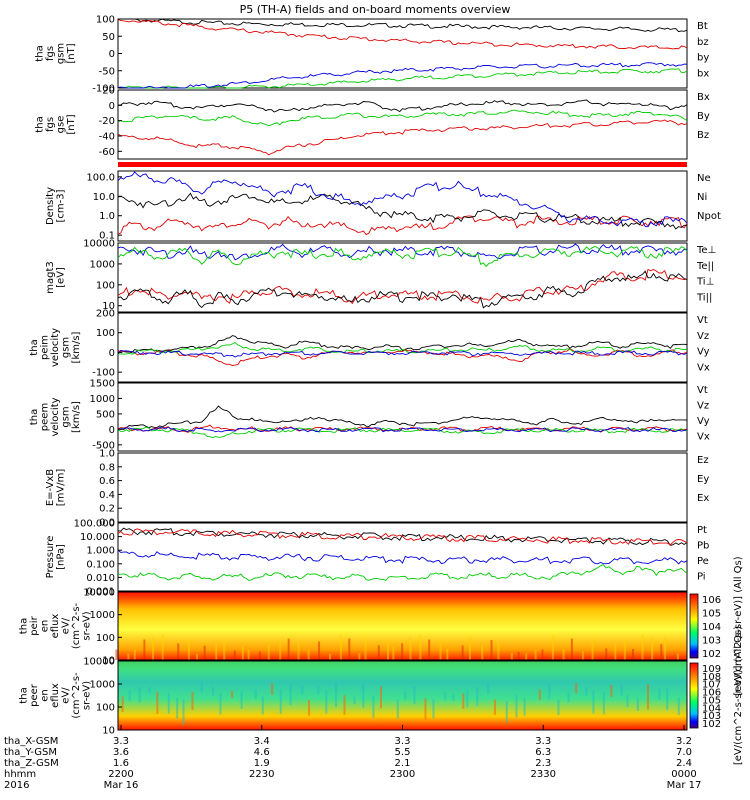 Image resolution: width=750 pixels, height=800 pixels. I want to click on peim_velocity-series-Vy, so click(402, 348).